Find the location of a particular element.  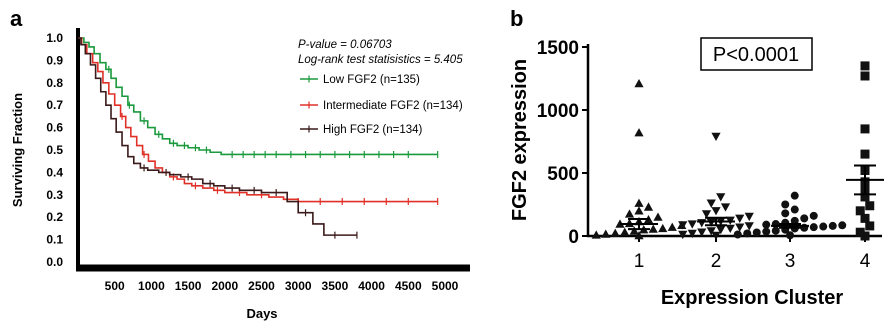

legend-entry-0: Low FGF2 (n=135) is located at coordinates (360, 80).